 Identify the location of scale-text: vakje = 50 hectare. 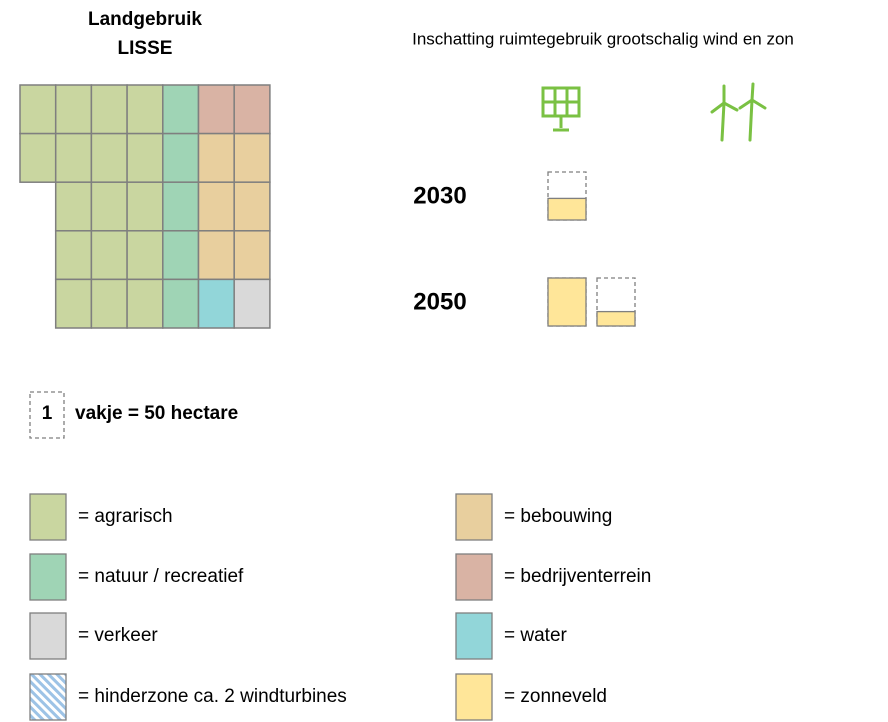
(156, 413).